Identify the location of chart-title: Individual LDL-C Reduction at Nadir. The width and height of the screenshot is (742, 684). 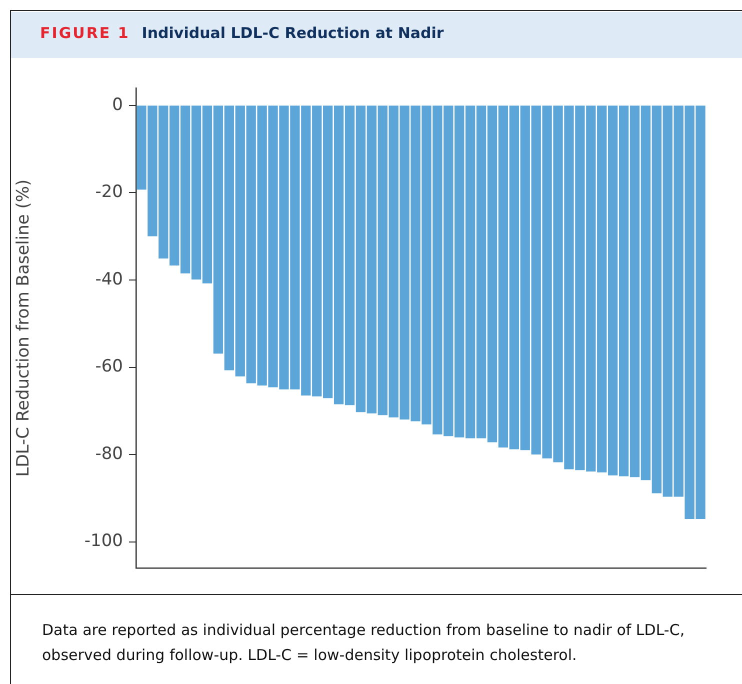
(293, 33).